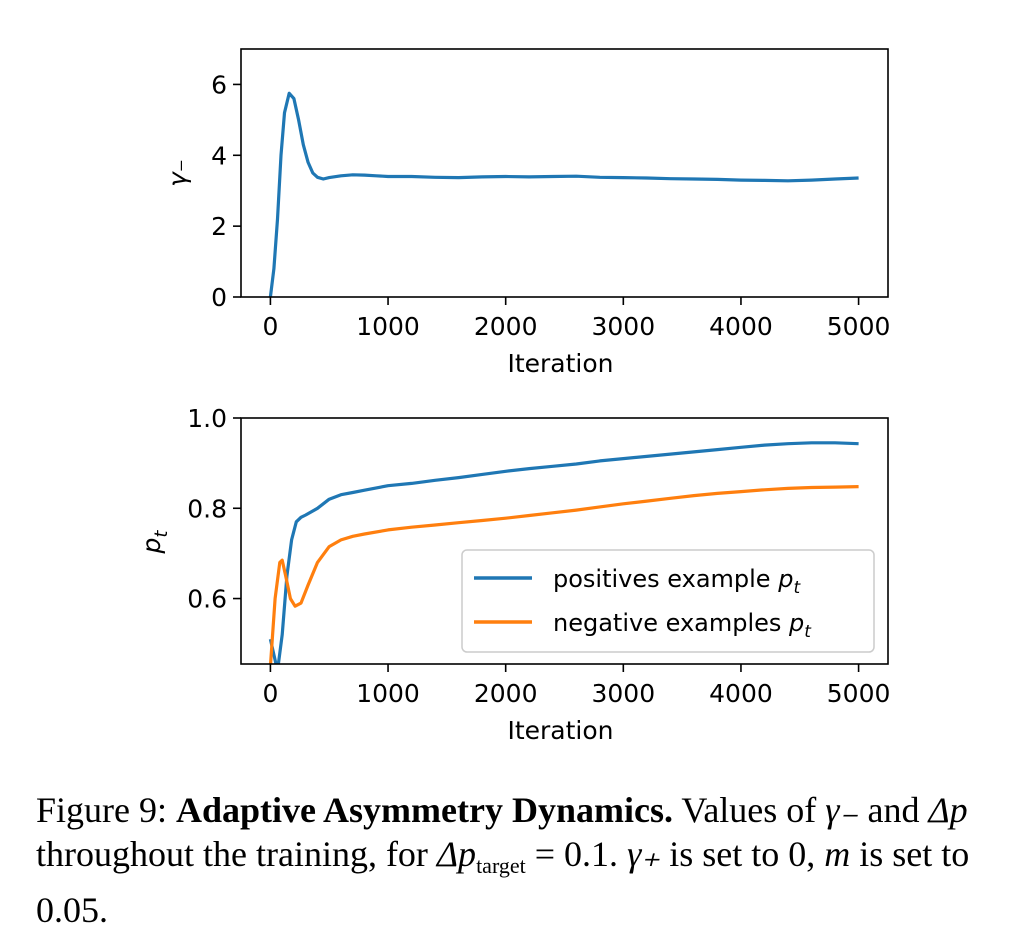 The image size is (1030, 948). I want to click on caption-text-2: and, so click(893, 810).